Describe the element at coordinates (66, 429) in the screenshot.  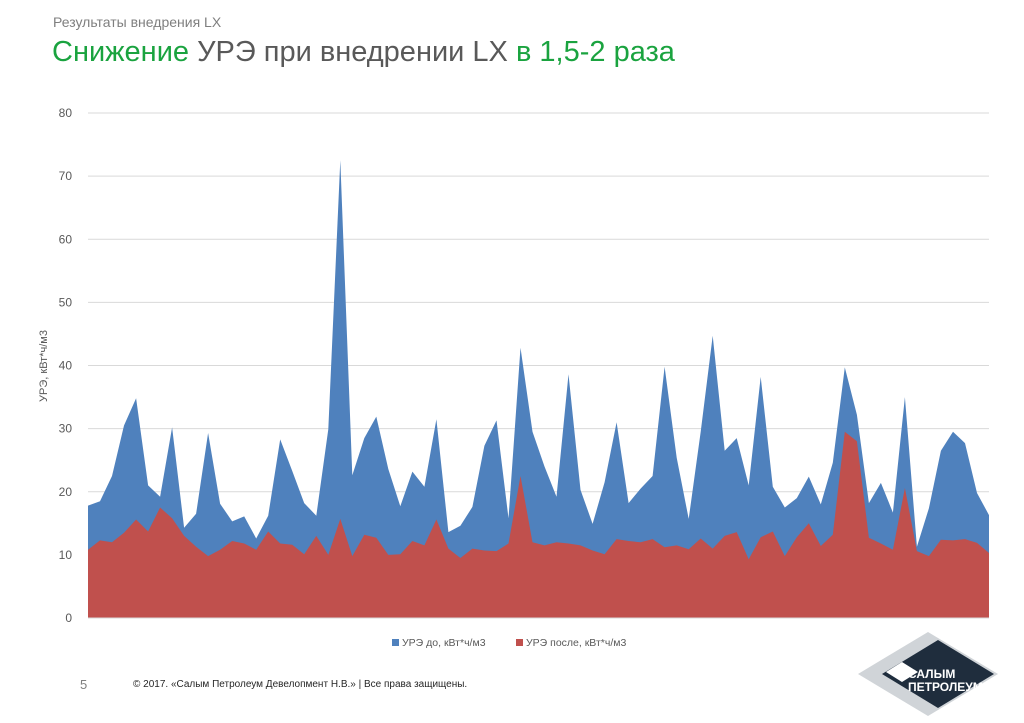
I see `y-tick-label: 30` at that location.